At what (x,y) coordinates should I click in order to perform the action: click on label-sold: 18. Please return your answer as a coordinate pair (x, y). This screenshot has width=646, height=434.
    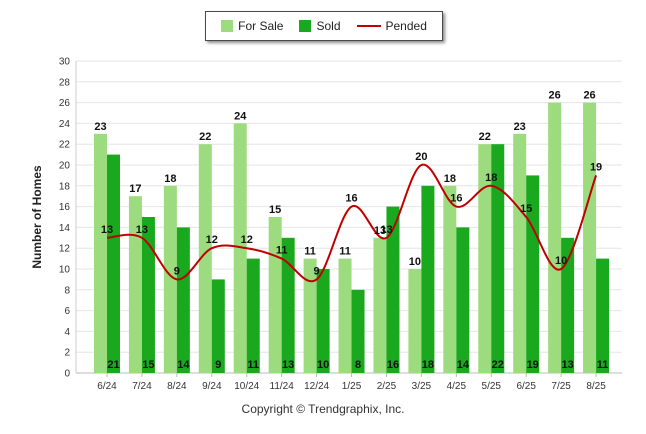
    Looking at the image, I should click on (428, 365).